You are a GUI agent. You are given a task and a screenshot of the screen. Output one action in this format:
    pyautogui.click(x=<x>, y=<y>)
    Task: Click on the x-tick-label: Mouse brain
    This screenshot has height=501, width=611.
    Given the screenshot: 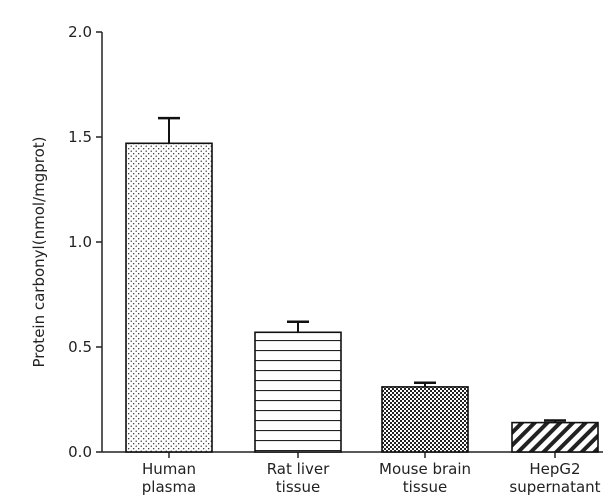 What is the action you would take?
    pyautogui.click(x=425, y=469)
    